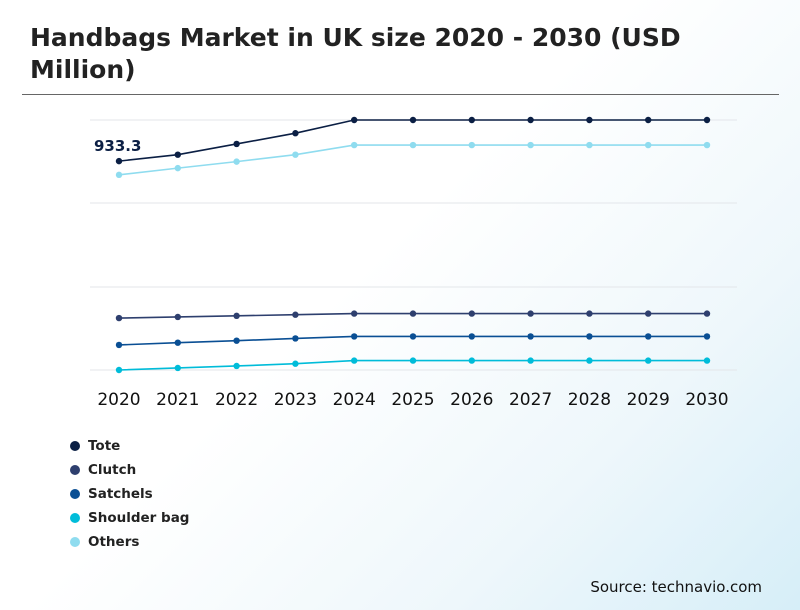 Image resolution: width=800 pixels, height=610 pixels. What do you see at coordinates (400, 94) in the screenshot?
I see `title-divider` at bounding box center [400, 94].